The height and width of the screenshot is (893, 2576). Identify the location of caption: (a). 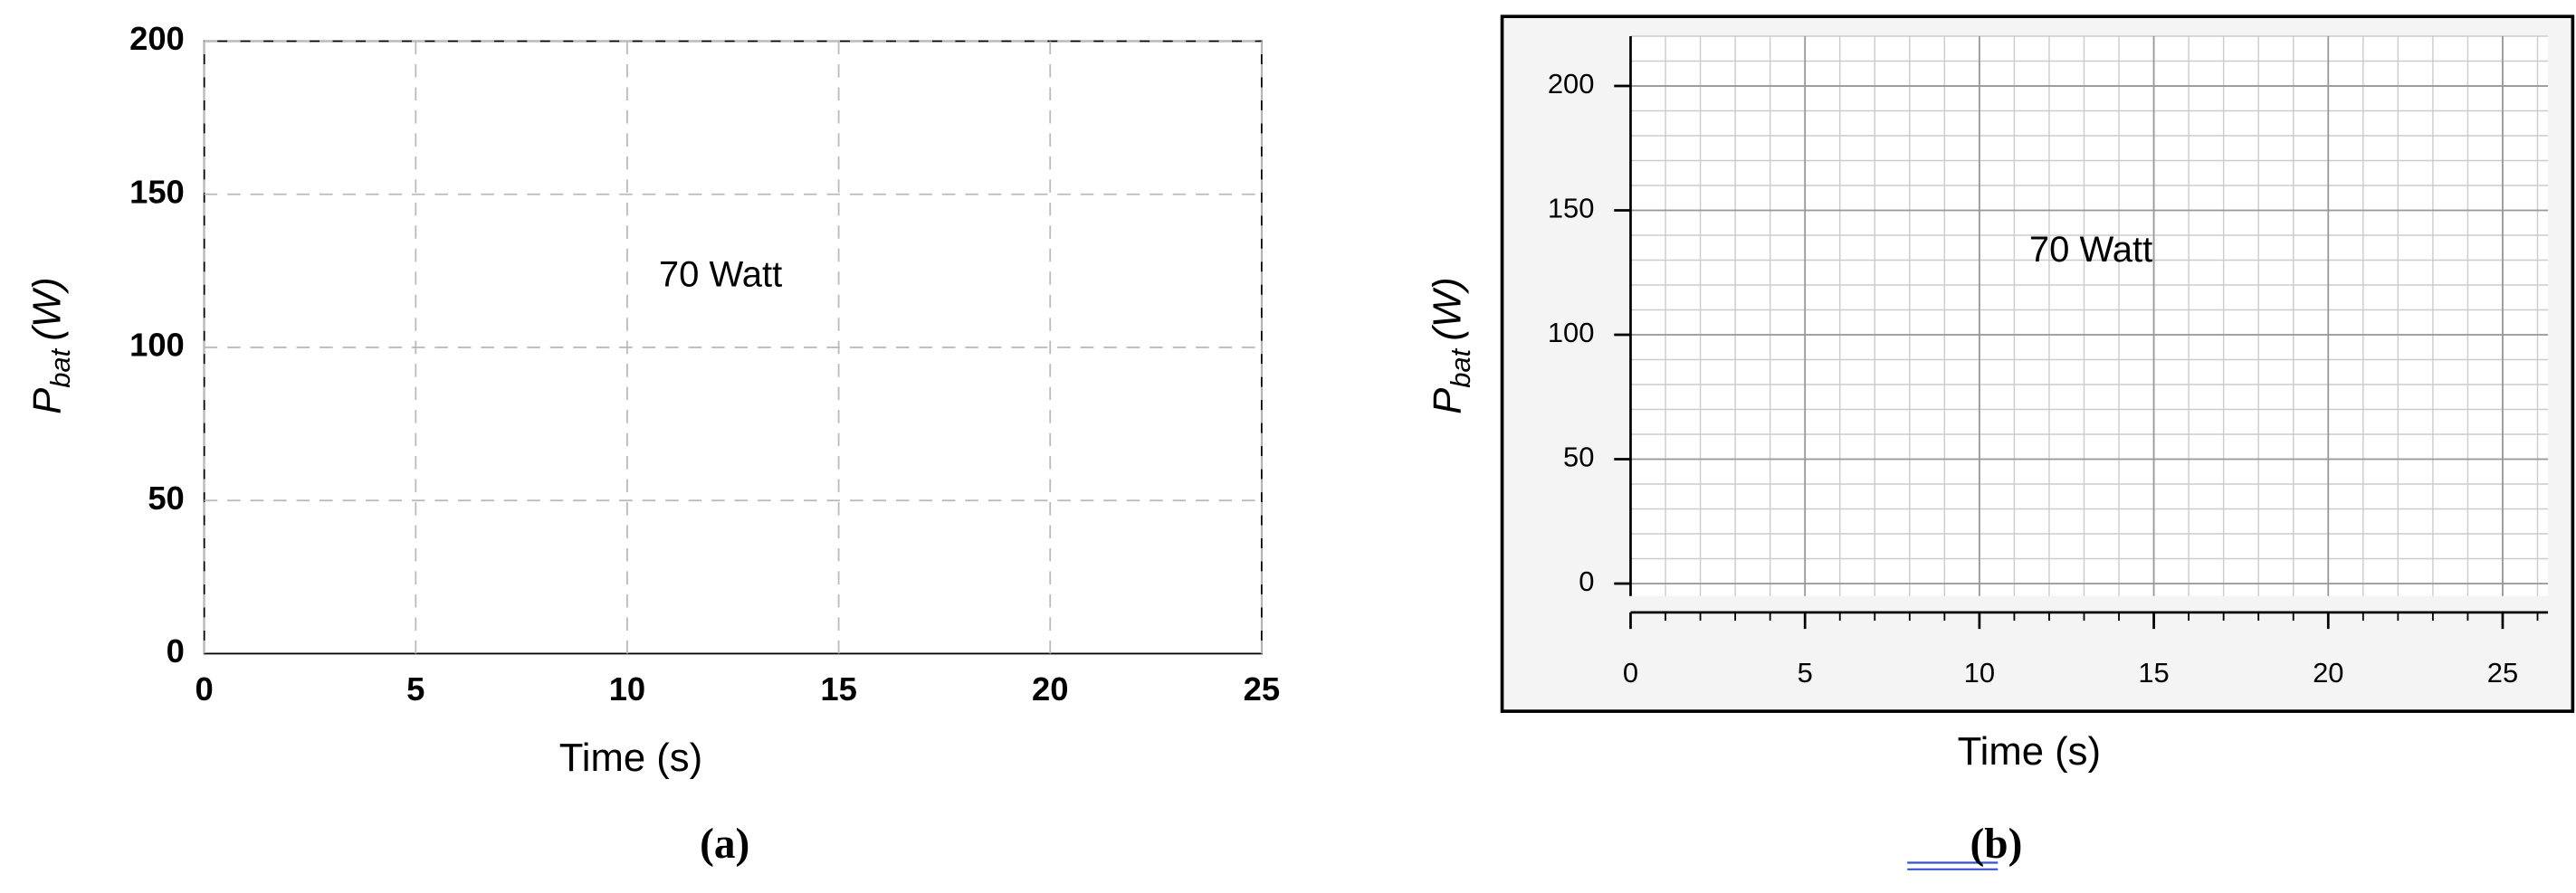
(725, 844).